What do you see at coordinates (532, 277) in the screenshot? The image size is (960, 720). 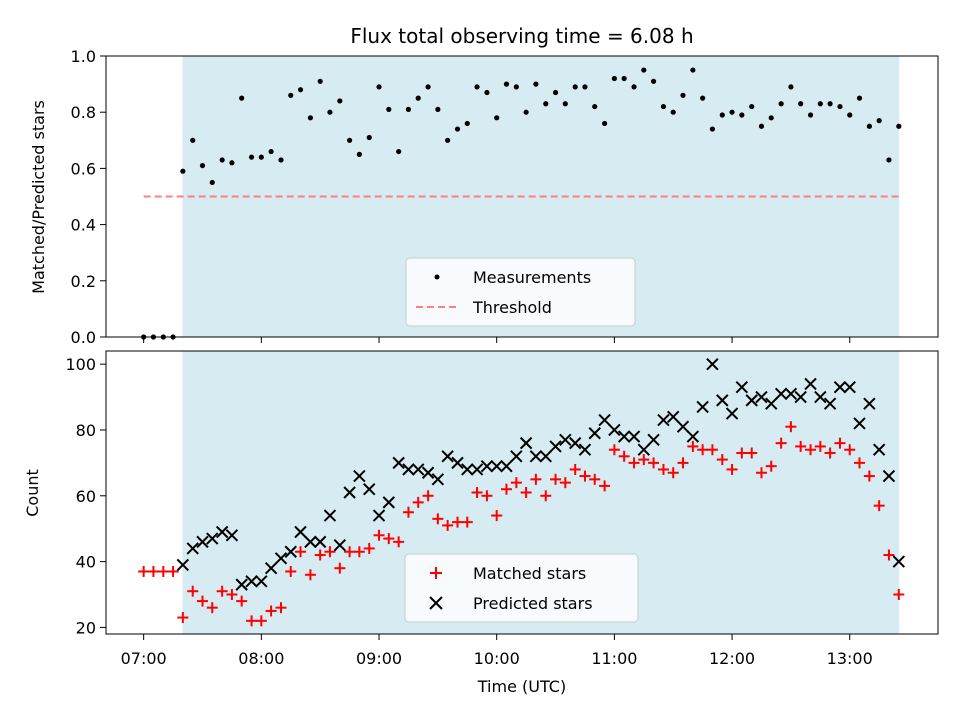 I see `legend-measurements-label: Measurements` at bounding box center [532, 277].